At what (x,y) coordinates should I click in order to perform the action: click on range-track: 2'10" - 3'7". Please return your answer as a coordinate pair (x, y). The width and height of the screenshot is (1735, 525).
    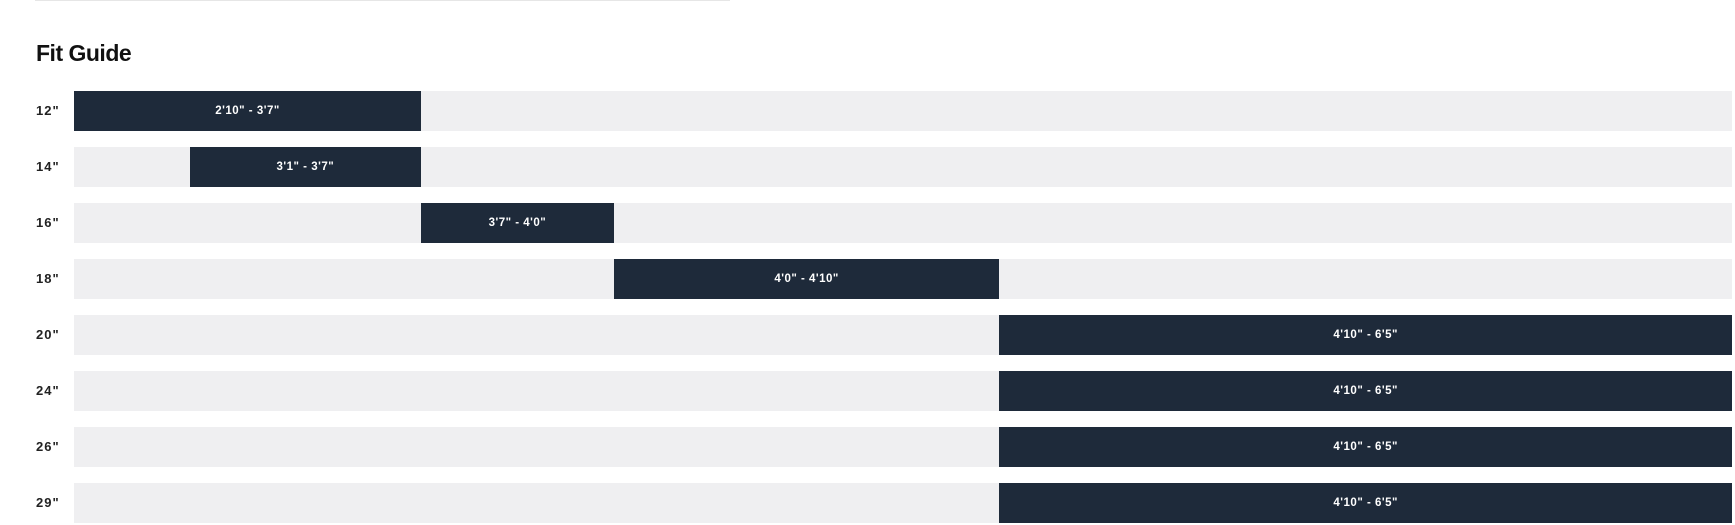
    Looking at the image, I should click on (903, 111).